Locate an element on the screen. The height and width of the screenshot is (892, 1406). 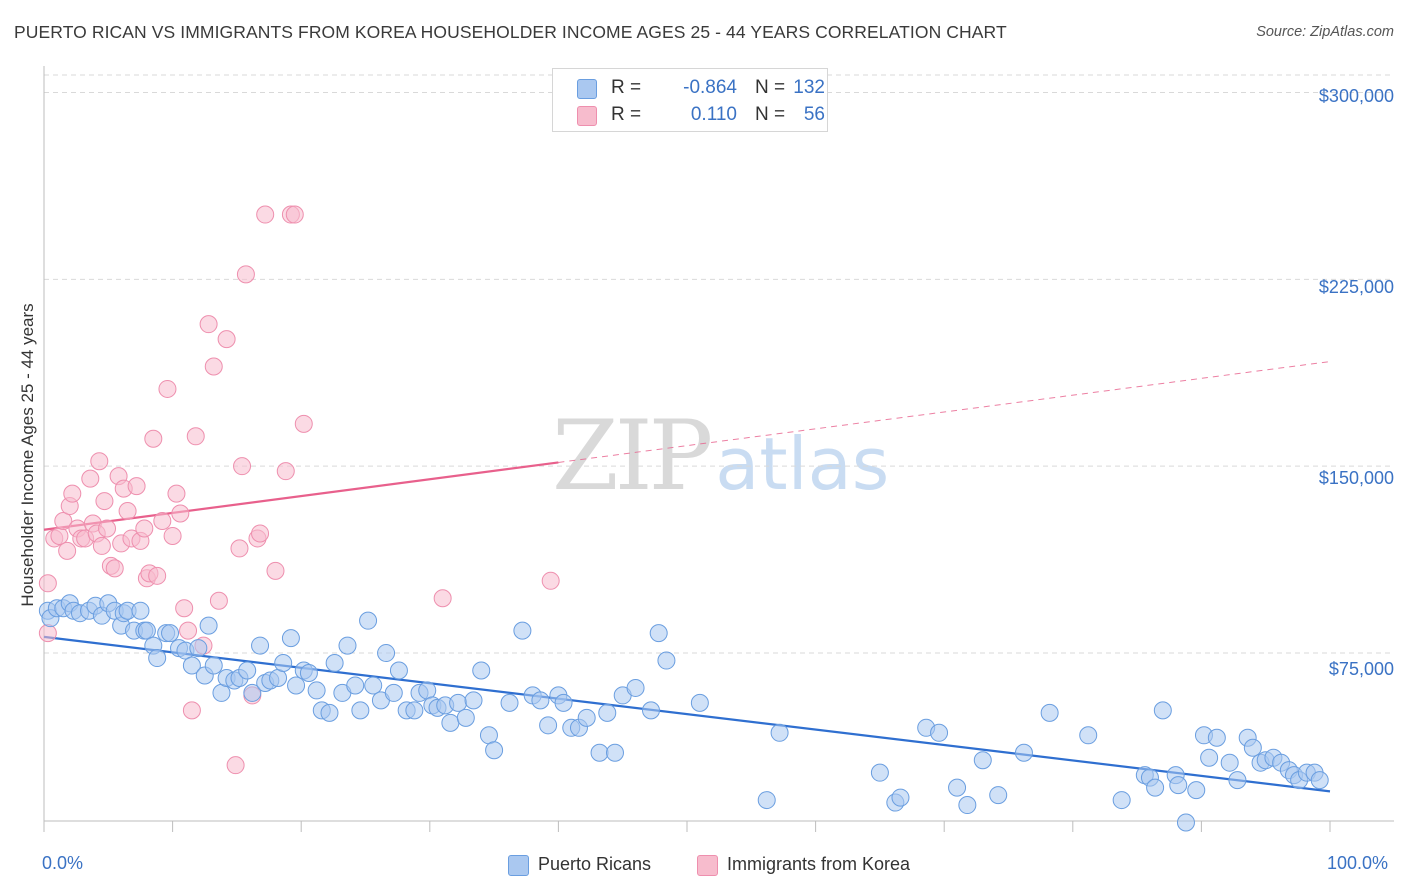
y-axis-label: Householder Income Ages 25 - 44 years is located at coordinates (27, 455).